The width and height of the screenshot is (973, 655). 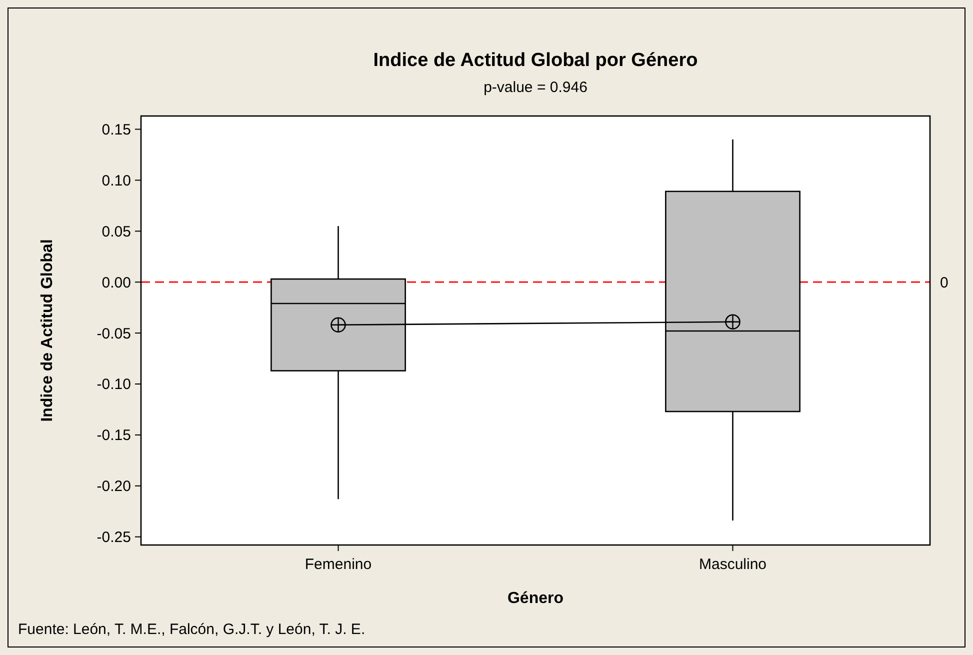 What do you see at coordinates (116, 129) in the screenshot?
I see `y-tick-label: 0.15` at bounding box center [116, 129].